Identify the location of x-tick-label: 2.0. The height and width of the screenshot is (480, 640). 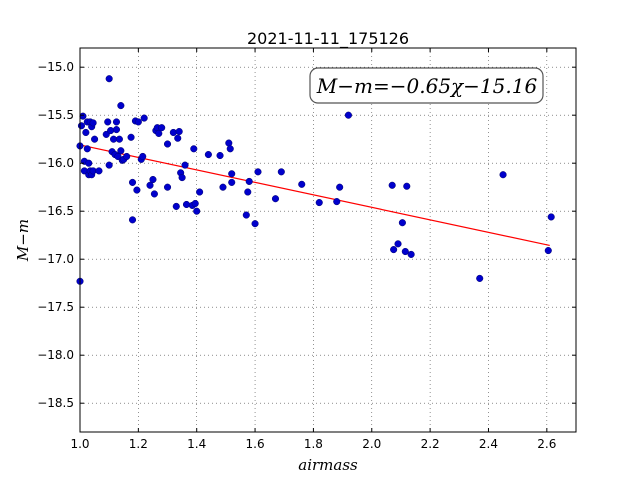
(371, 444).